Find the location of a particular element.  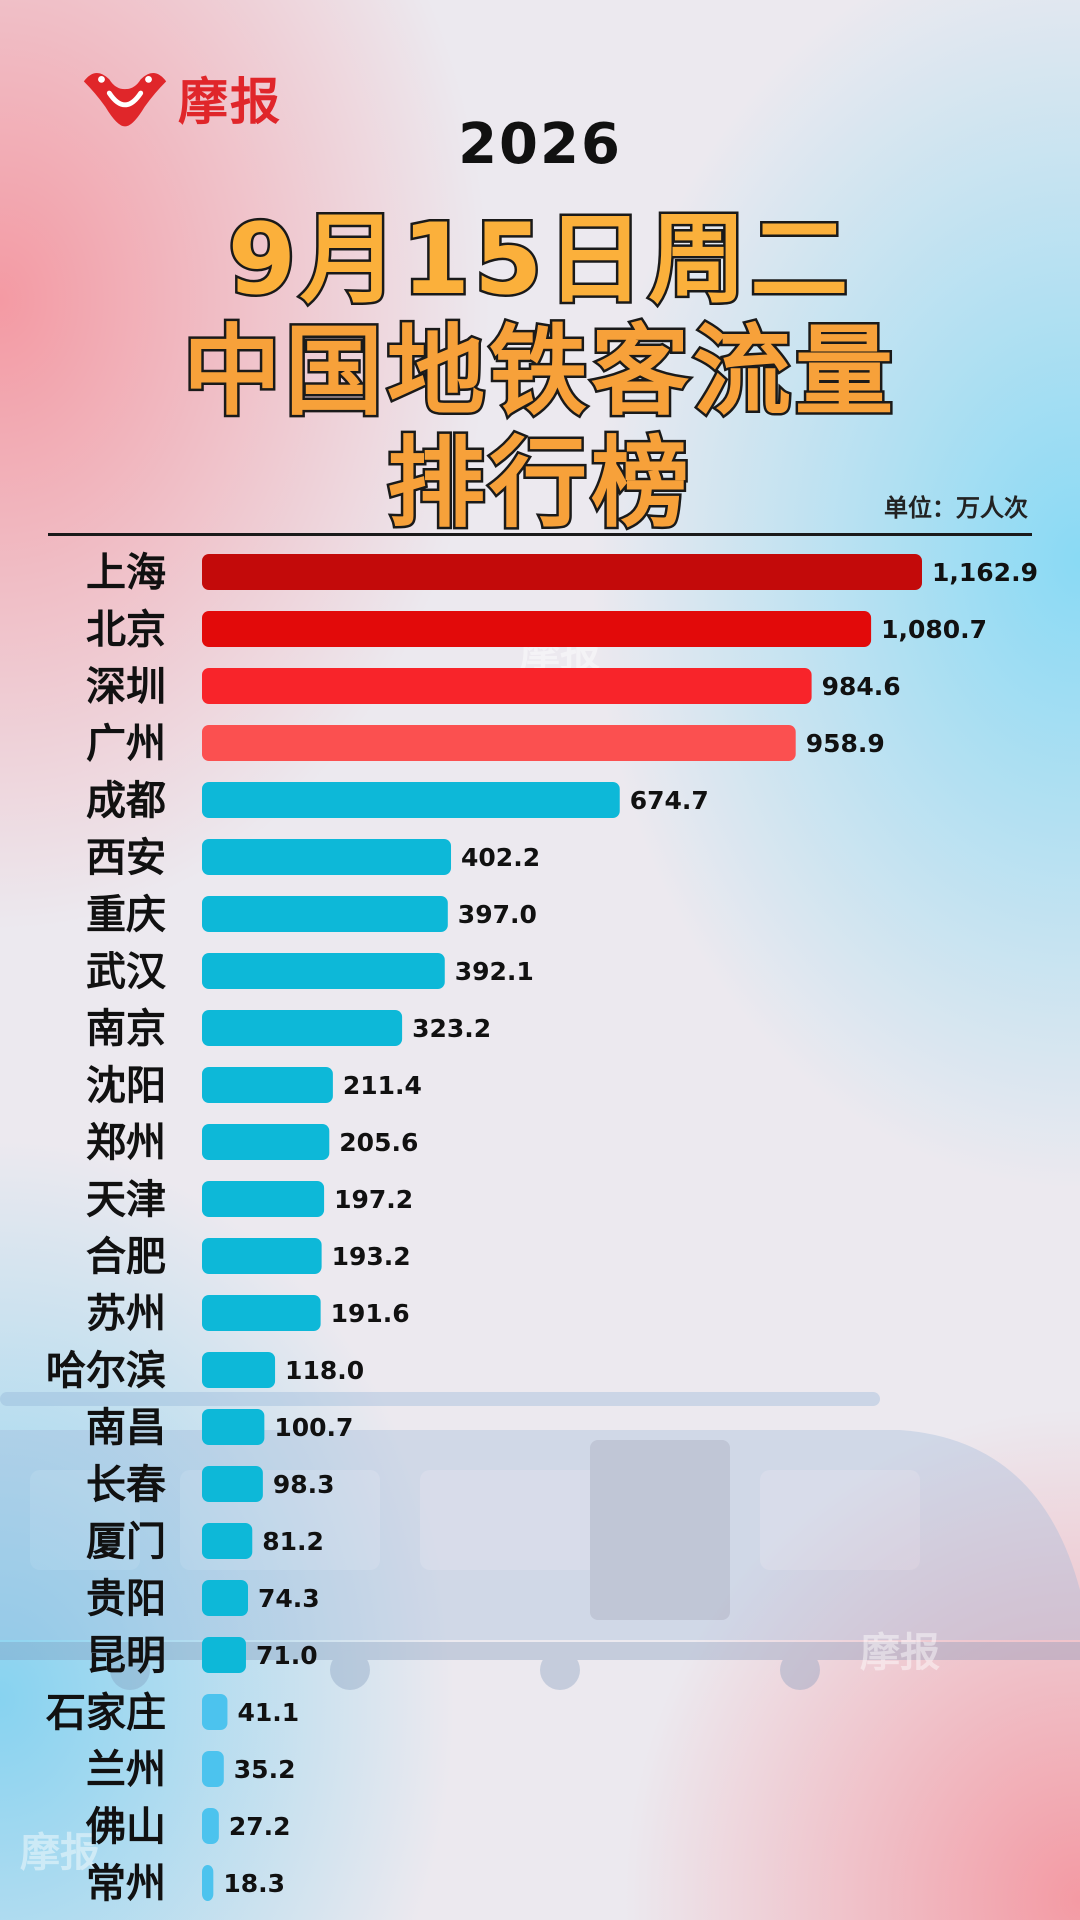

value-label: 1,080.7 is located at coordinates (934, 629).